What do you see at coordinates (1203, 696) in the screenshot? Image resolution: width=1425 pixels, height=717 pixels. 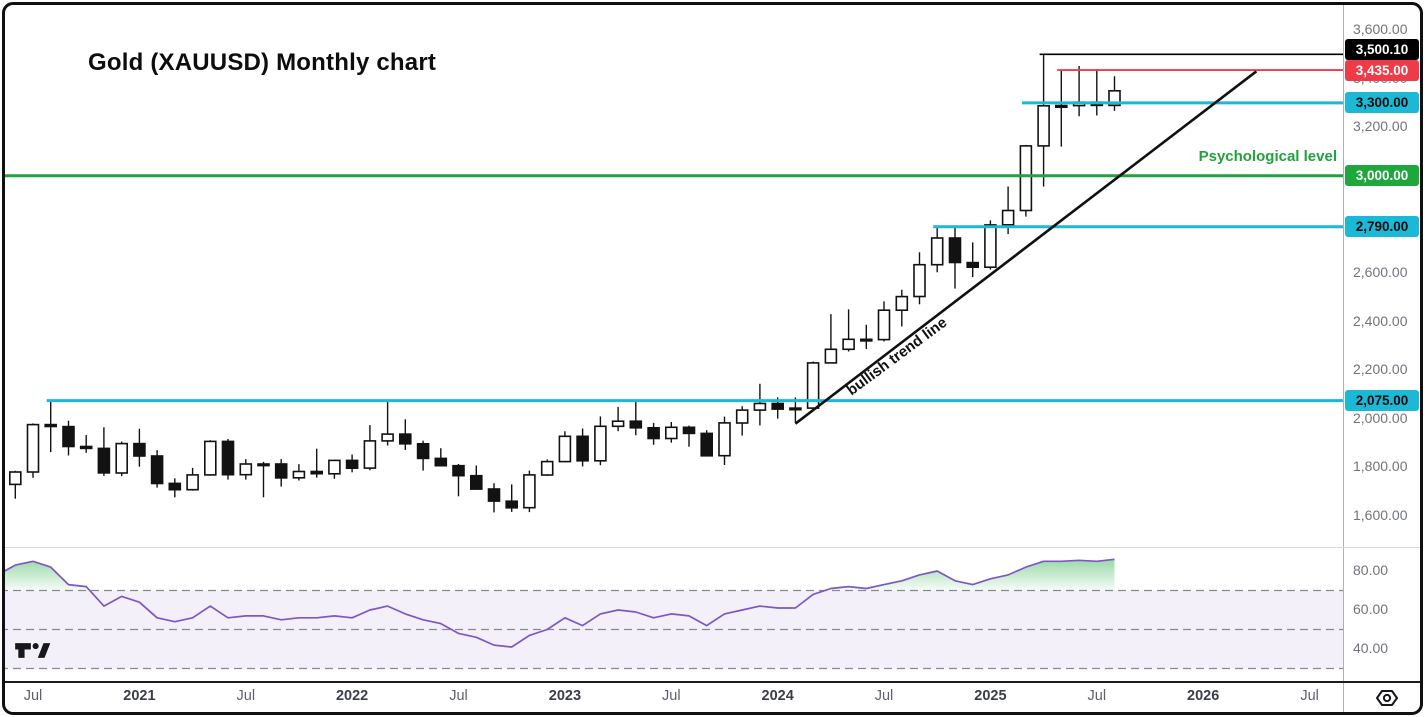 I see `time-label: 2026` at bounding box center [1203, 696].